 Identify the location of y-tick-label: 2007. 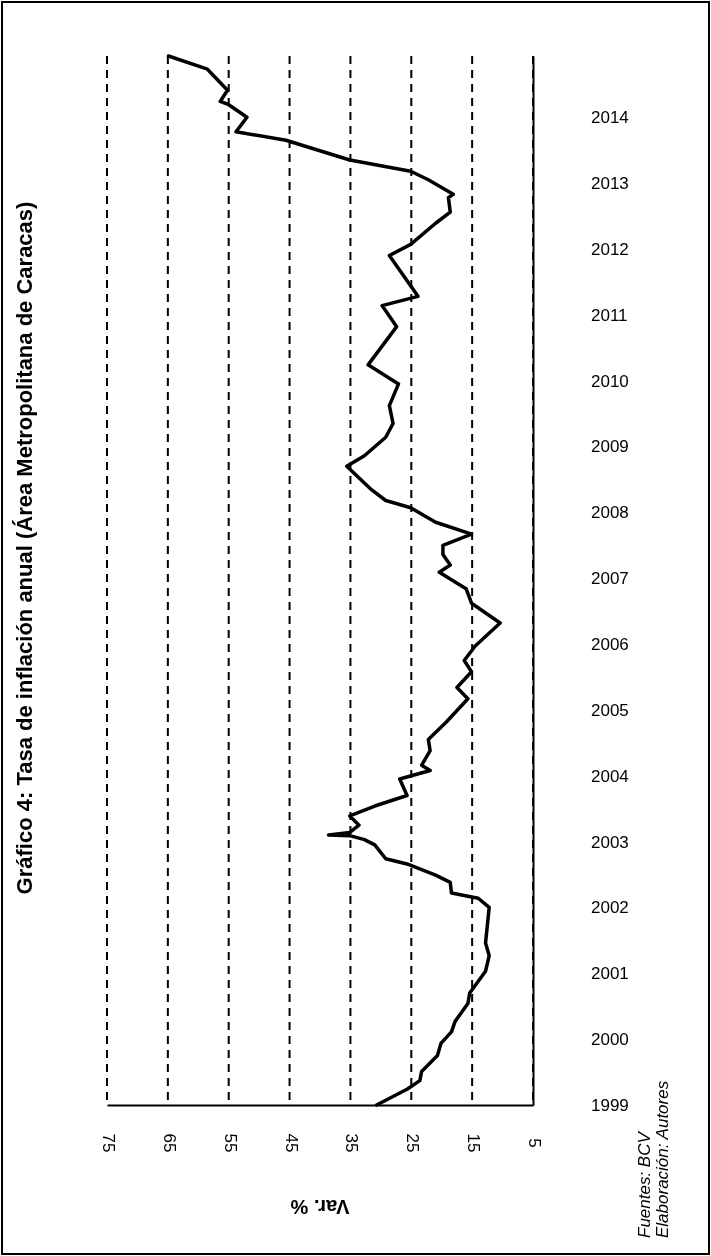
(610, 579).